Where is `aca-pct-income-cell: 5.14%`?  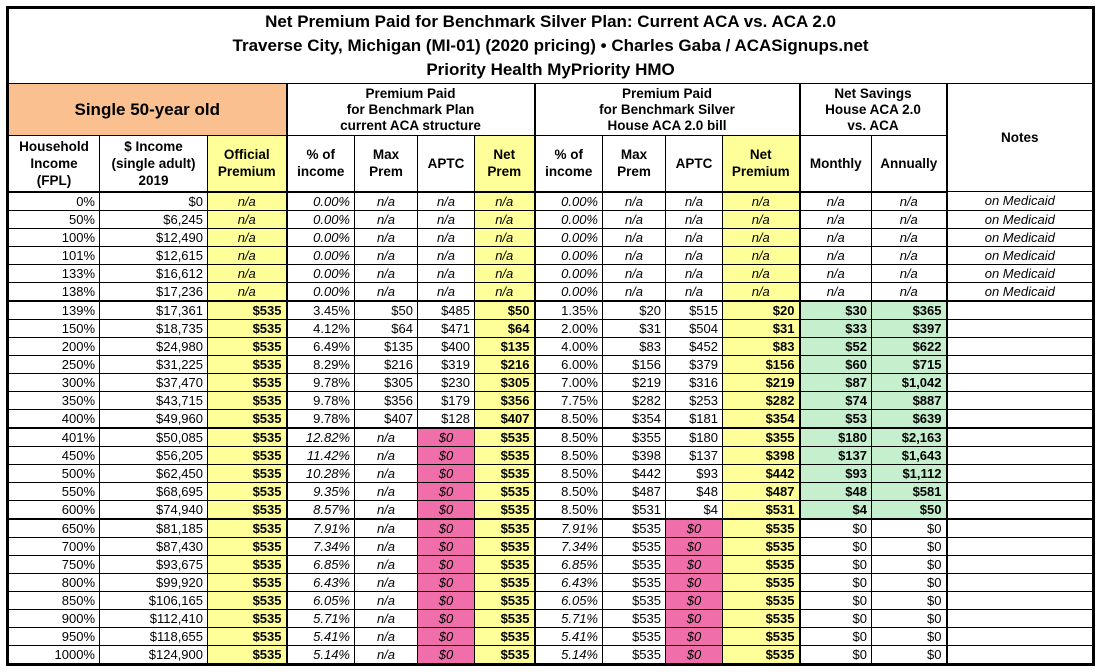 aca-pct-income-cell: 5.14% is located at coordinates (320, 654).